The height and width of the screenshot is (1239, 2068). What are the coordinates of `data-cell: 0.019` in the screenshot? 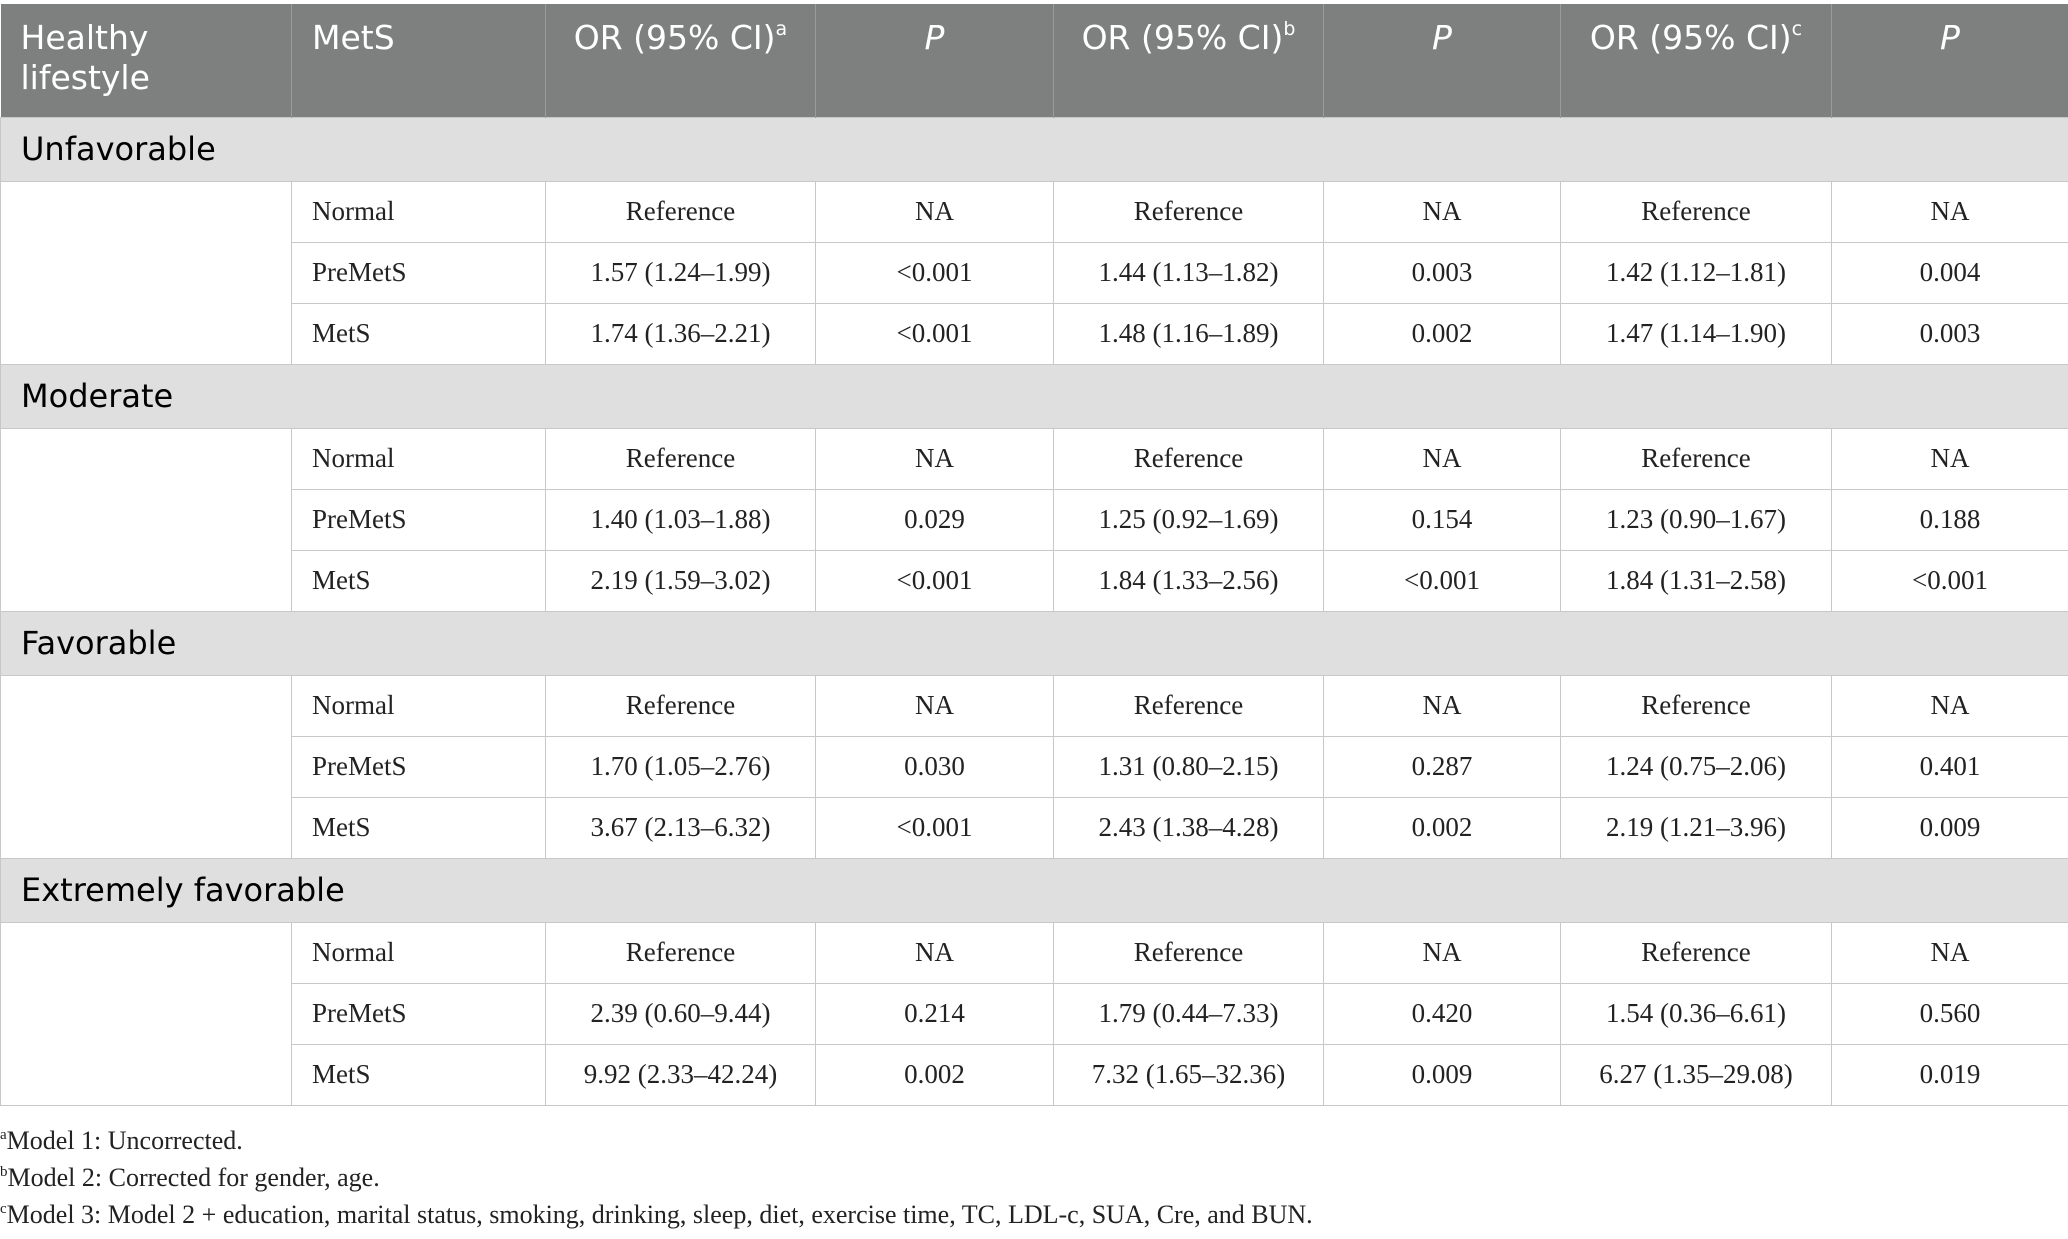 It's located at (1949, 1074).